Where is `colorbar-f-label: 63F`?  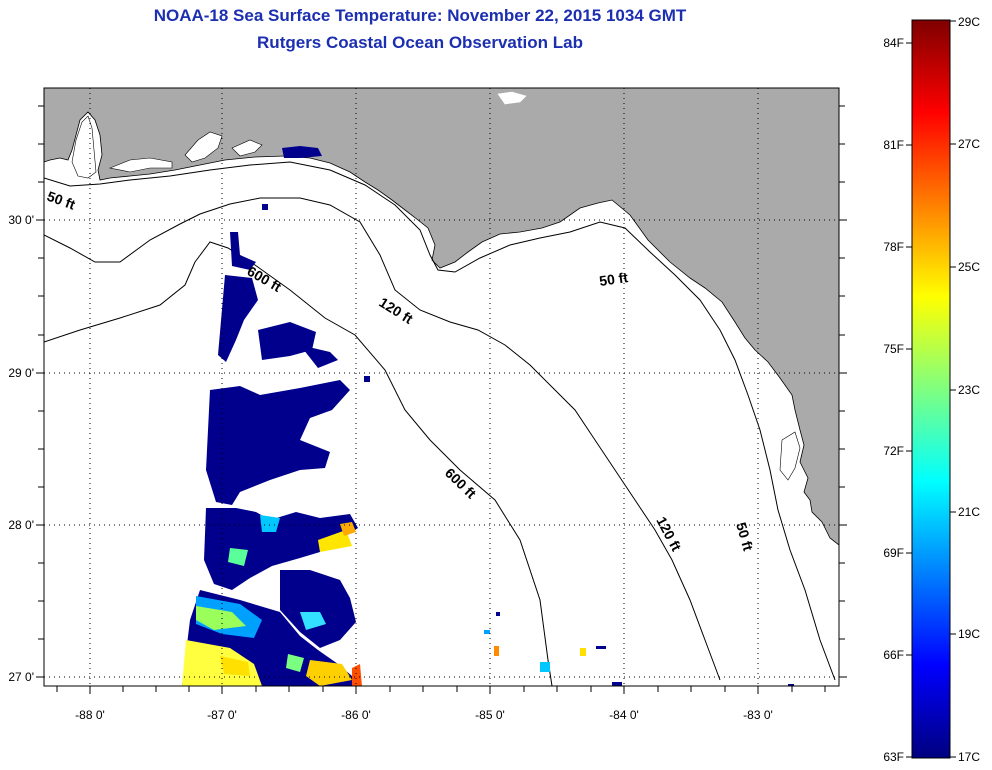
colorbar-f-label: 63F is located at coordinates (893, 757).